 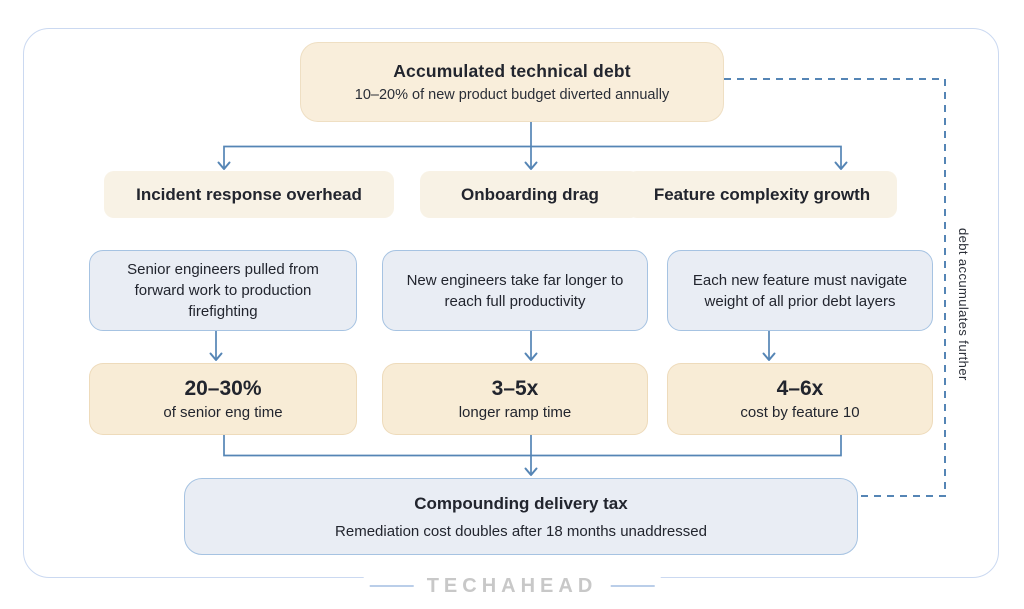 I want to click on root-cause-title: Accumulated technical debt, so click(x=512, y=71).